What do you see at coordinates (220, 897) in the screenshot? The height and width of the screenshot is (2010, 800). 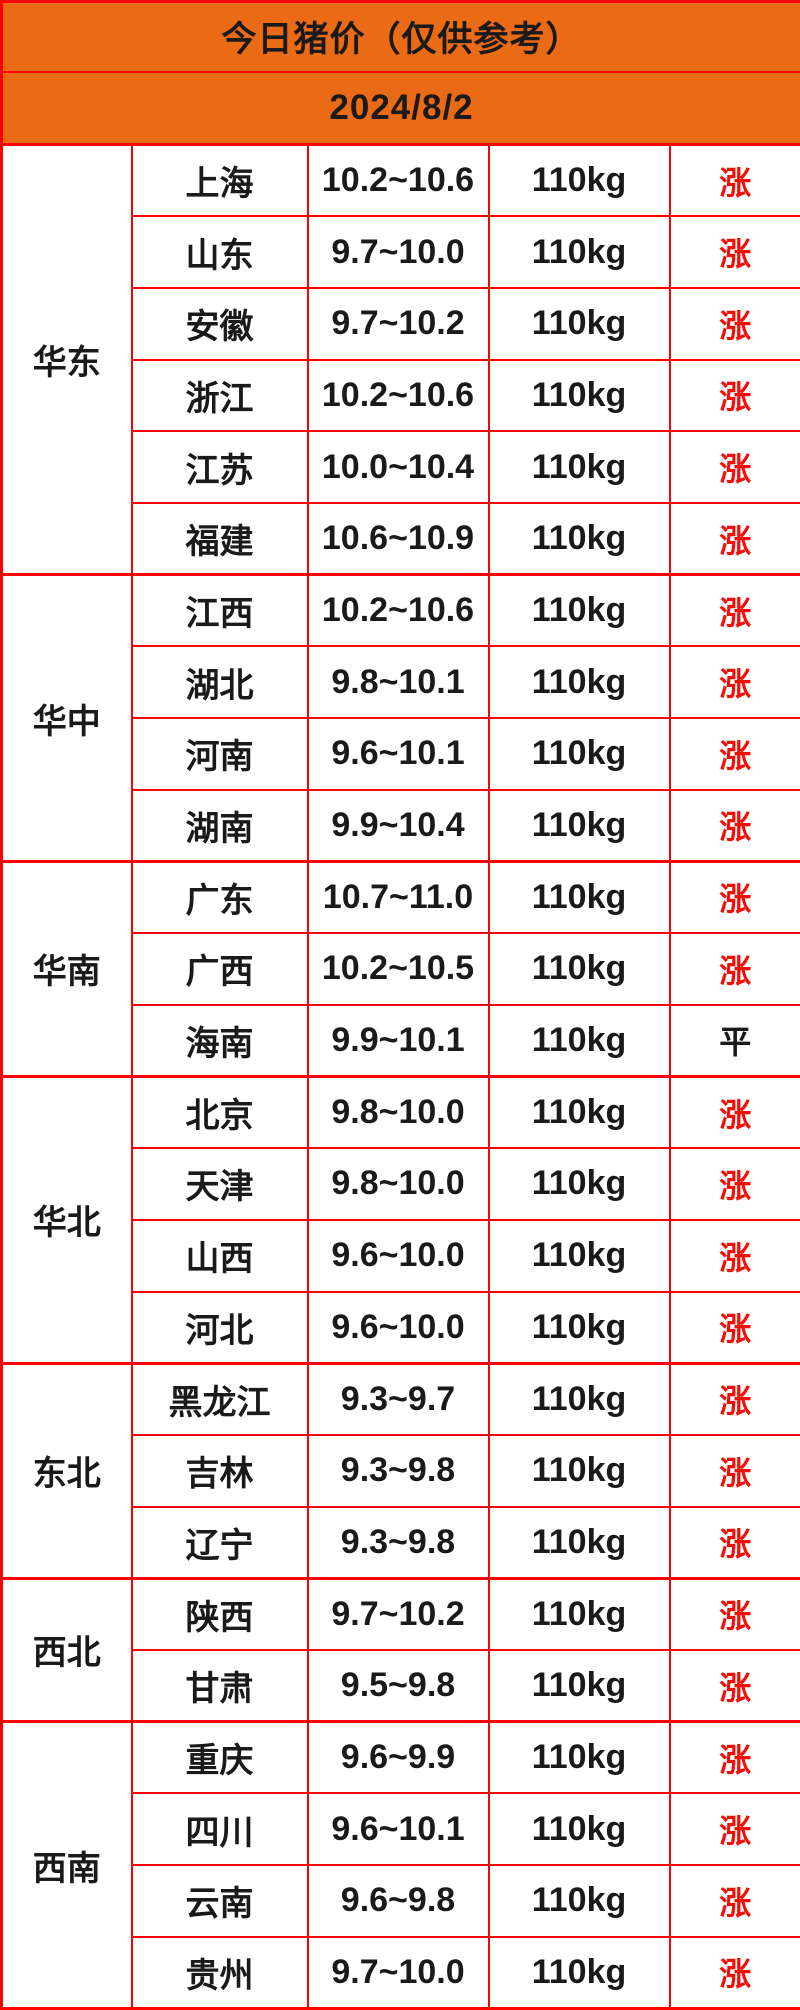 I see `province-cell: 广东` at bounding box center [220, 897].